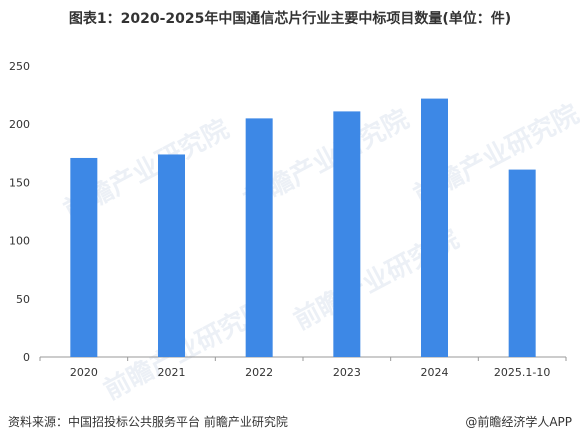  Describe the element at coordinates (522, 263) in the screenshot. I see `bar-2025.1-10` at that location.